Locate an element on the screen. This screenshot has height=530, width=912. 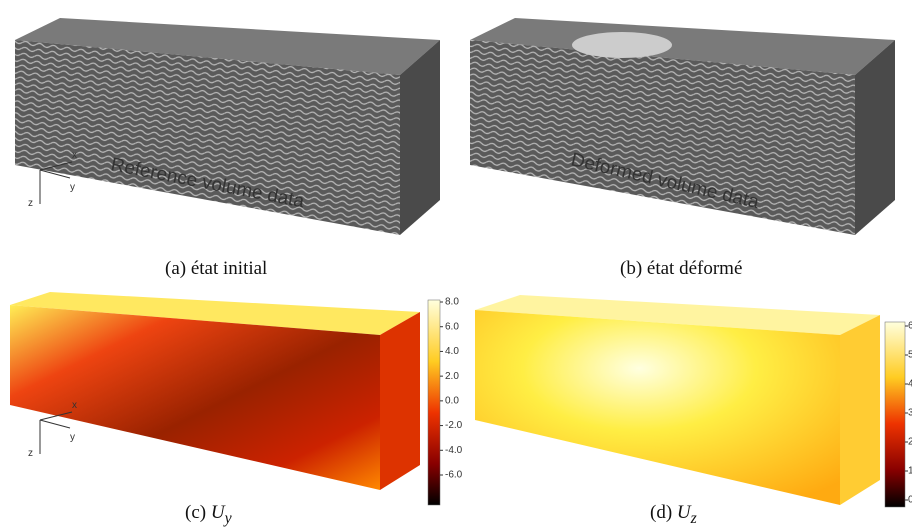
caption: (a) état initial is located at coordinates (216, 268).